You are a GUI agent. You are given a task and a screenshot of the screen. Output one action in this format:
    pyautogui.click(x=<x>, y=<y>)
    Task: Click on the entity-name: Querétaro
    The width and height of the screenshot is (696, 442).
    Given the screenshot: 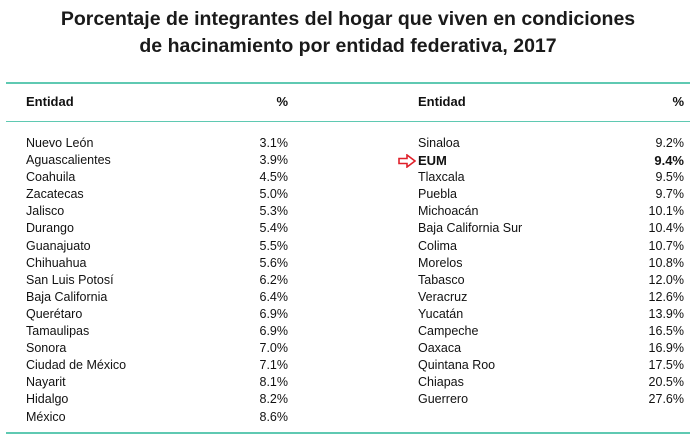 What is the action you would take?
    pyautogui.click(x=54, y=313)
    